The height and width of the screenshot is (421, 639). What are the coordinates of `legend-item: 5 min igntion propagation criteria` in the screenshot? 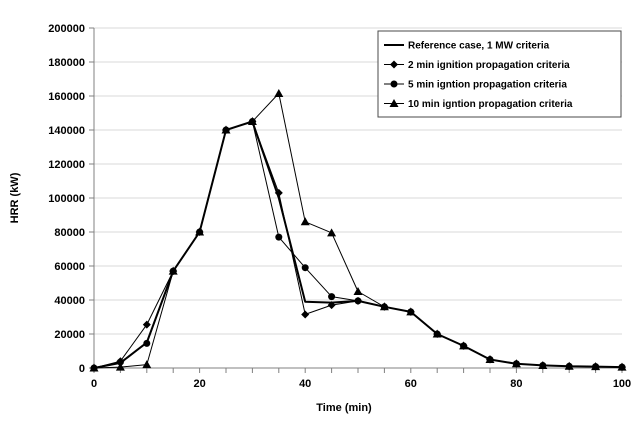 It's located at (475, 85).